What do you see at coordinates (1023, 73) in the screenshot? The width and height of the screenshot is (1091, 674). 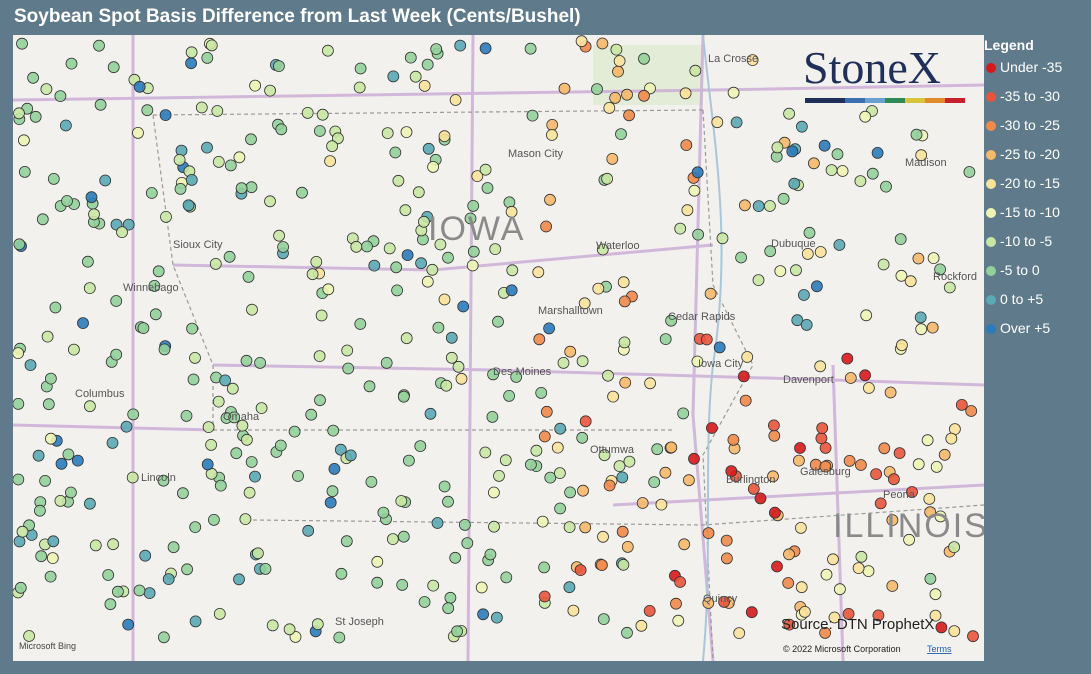 I see `legend-item: Under -35` at bounding box center [1023, 73].